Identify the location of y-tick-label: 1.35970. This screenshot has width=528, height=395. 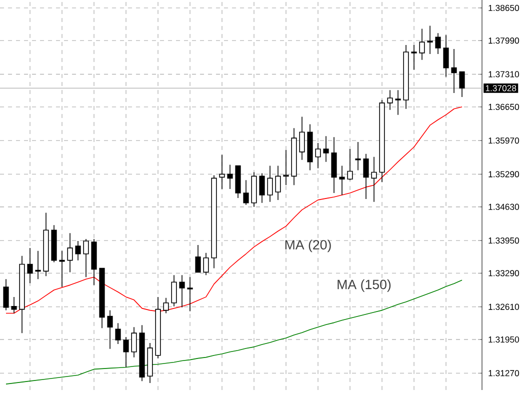
(504, 140).